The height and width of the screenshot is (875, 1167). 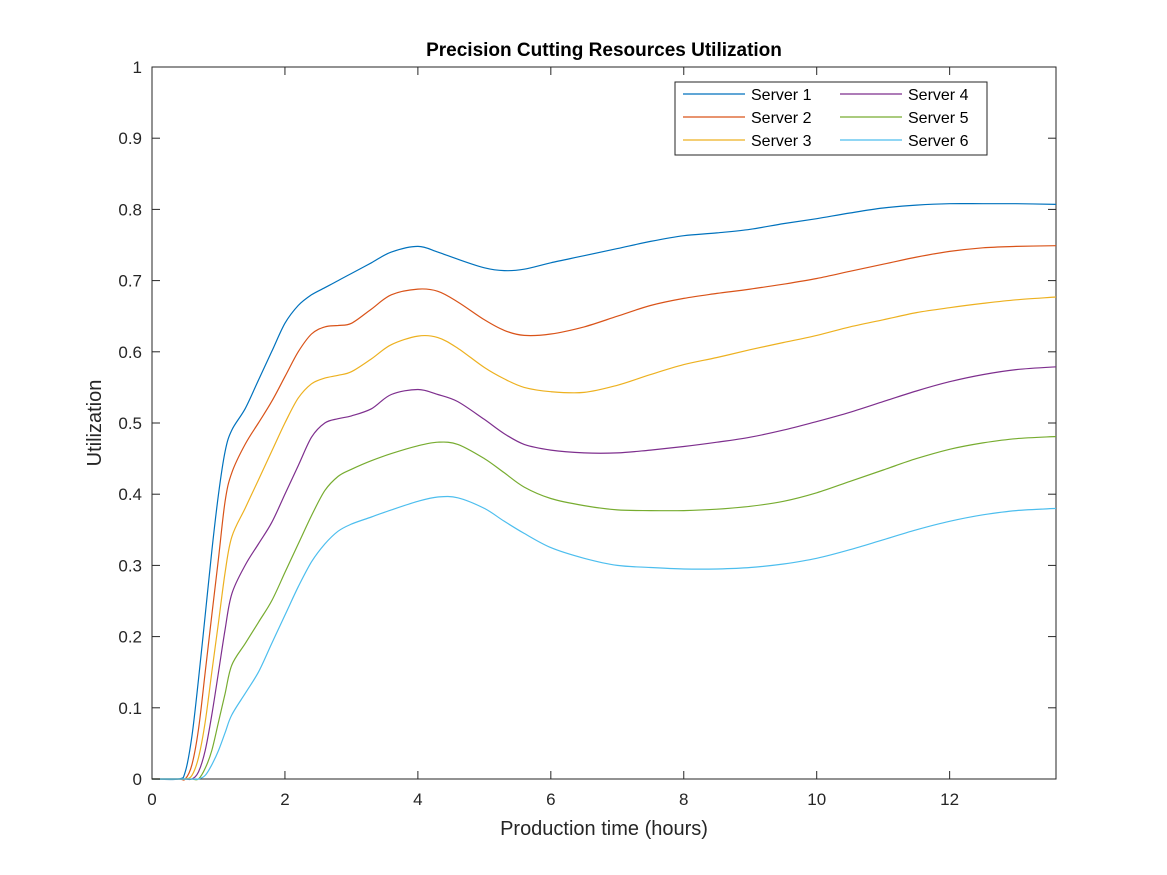 I want to click on legend-label-5: Server 5, so click(x=938, y=118).